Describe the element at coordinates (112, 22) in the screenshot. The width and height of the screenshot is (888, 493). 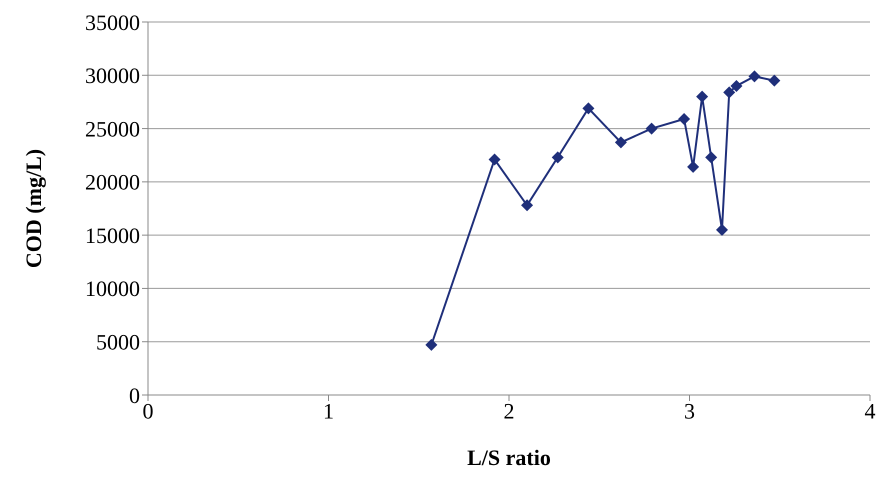
I see `y-tick-label: 35000` at that location.